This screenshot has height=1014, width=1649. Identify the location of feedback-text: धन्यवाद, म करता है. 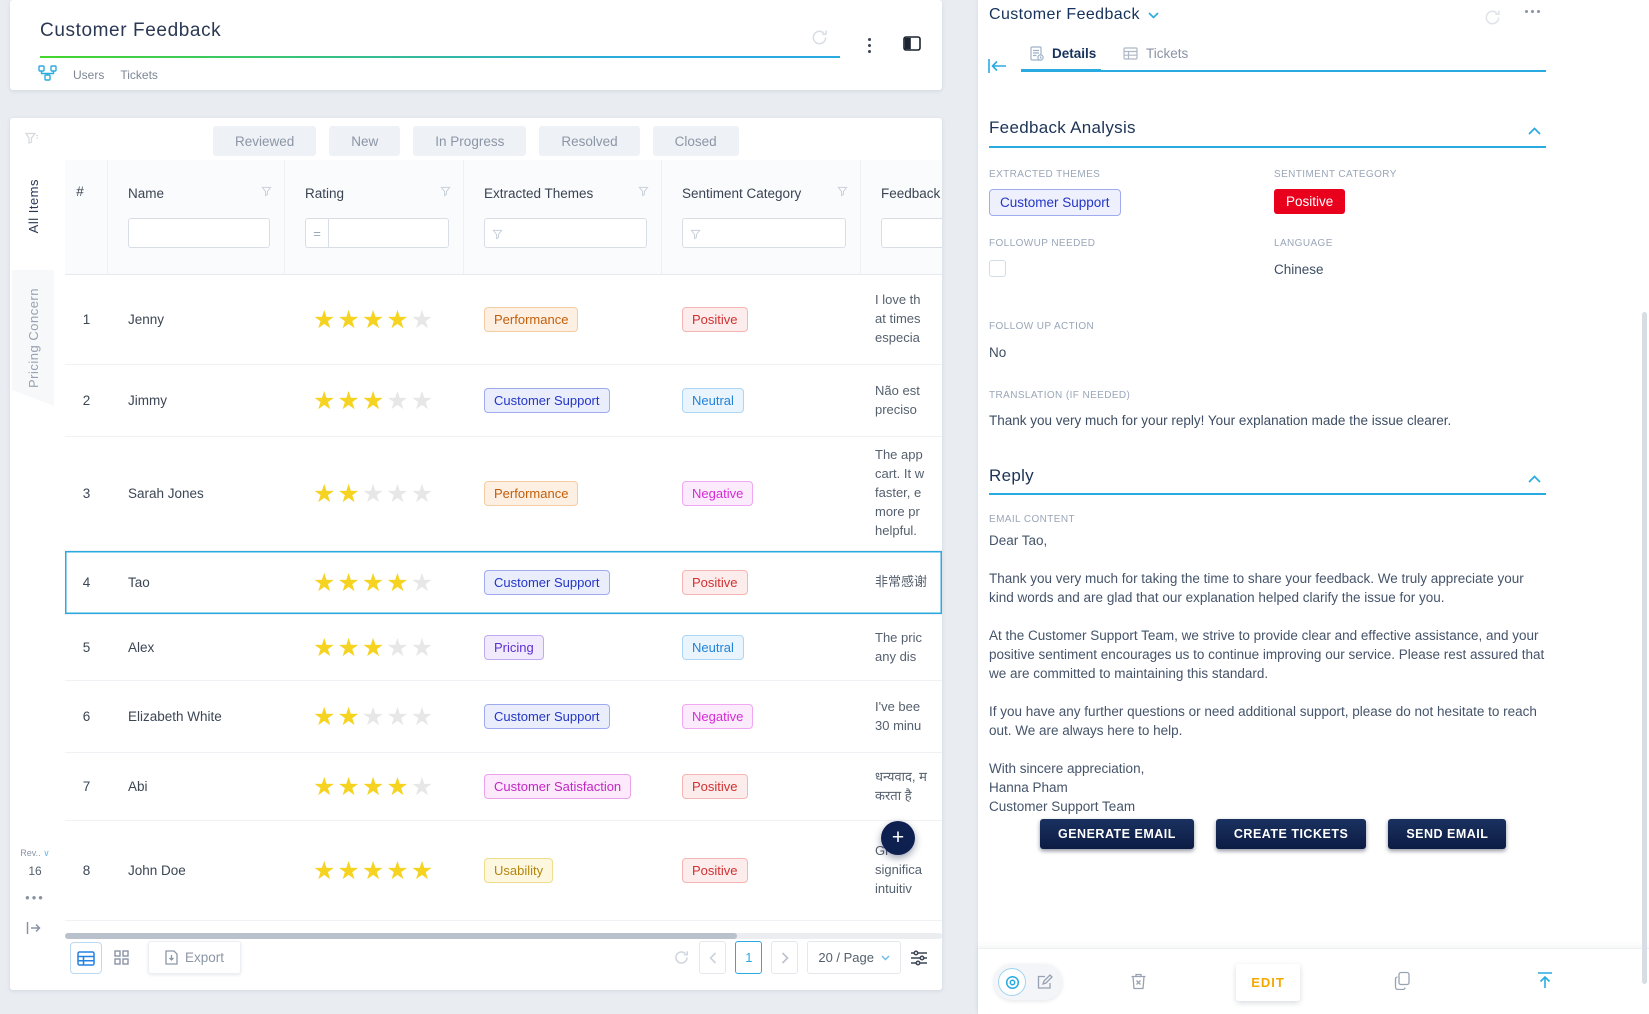
(901, 785).